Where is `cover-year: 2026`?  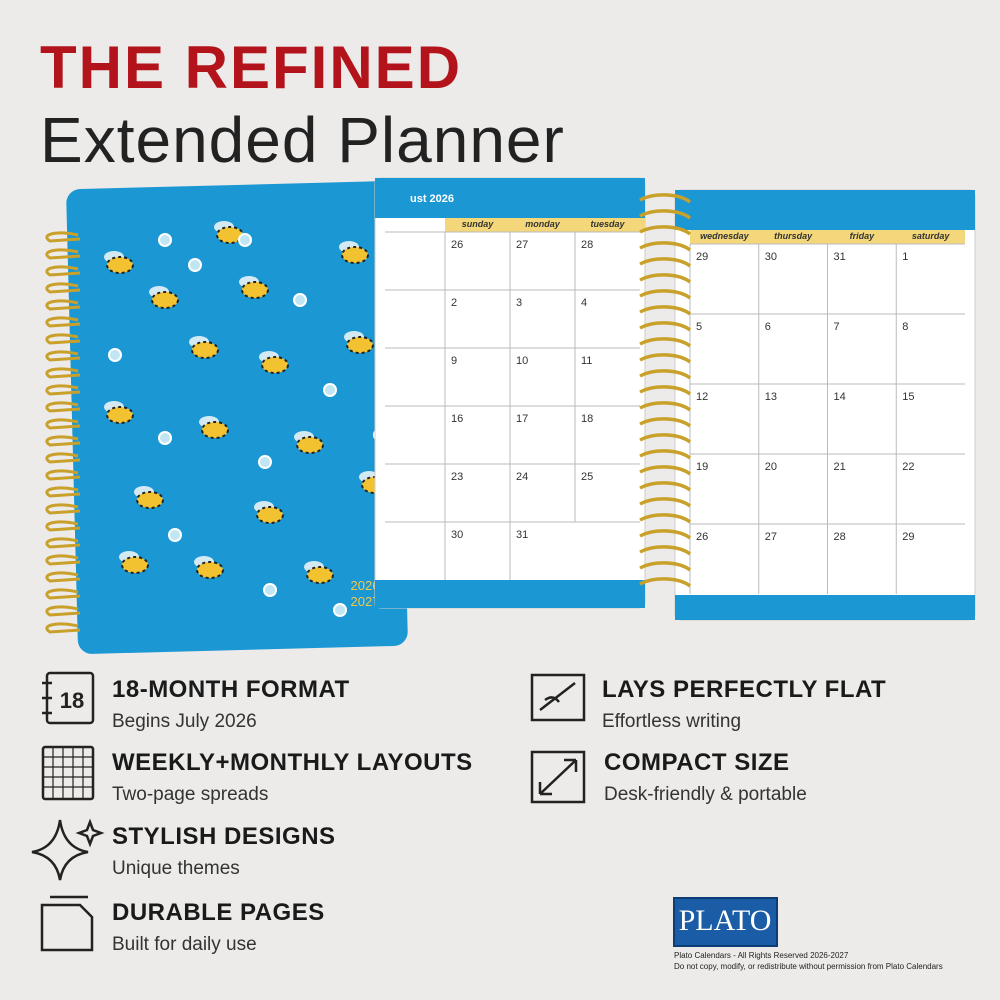 cover-year: 2026 is located at coordinates (365, 585).